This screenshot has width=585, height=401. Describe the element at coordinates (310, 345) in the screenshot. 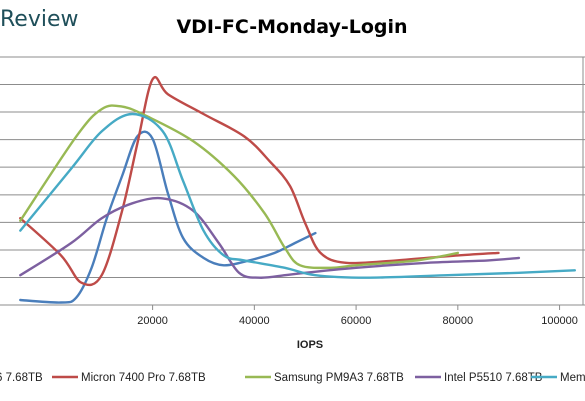

I see `x-axis-label: IOPS` at that location.